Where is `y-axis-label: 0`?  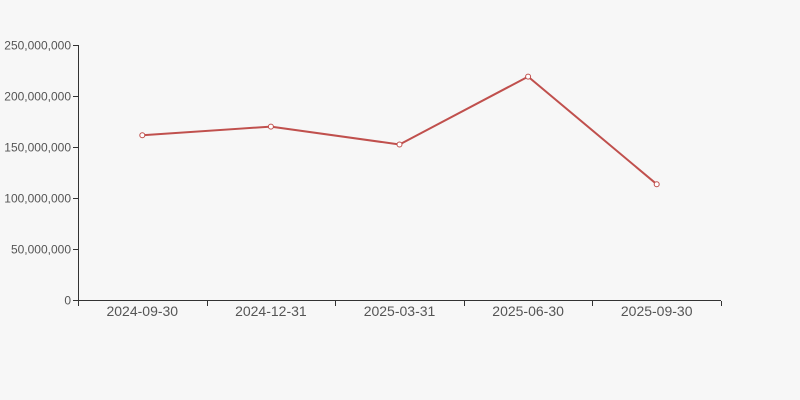
y-axis-label: 0 is located at coordinates (67, 301).